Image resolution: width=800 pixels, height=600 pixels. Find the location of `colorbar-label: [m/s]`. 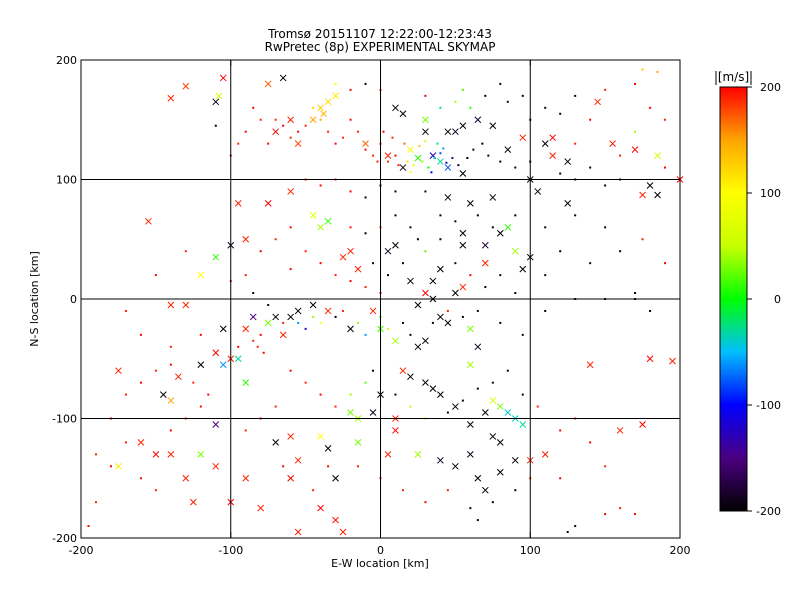

colorbar-label: [m/s] is located at coordinates (733, 77).